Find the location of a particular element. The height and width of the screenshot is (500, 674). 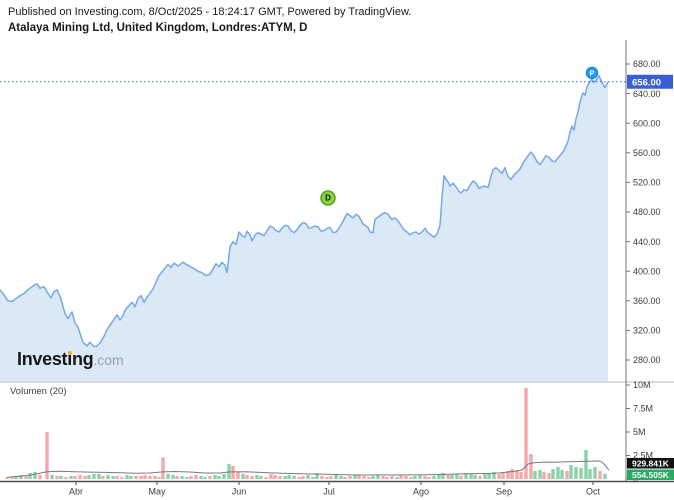

volume-tick-label: 2.5M is located at coordinates (643, 456).